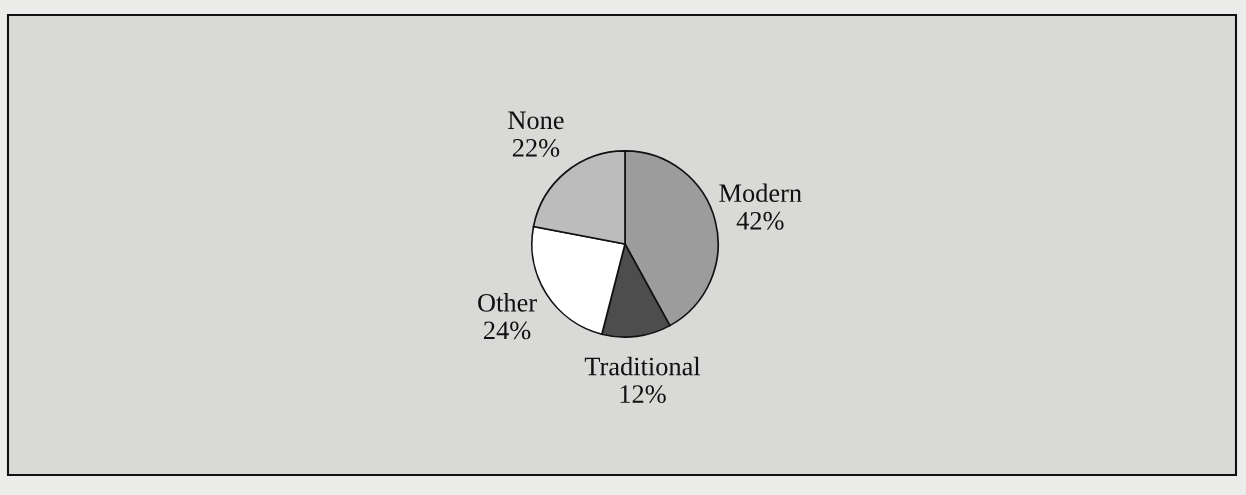 The width and height of the screenshot is (1246, 495). I want to click on data-label: 42%, so click(760, 220).